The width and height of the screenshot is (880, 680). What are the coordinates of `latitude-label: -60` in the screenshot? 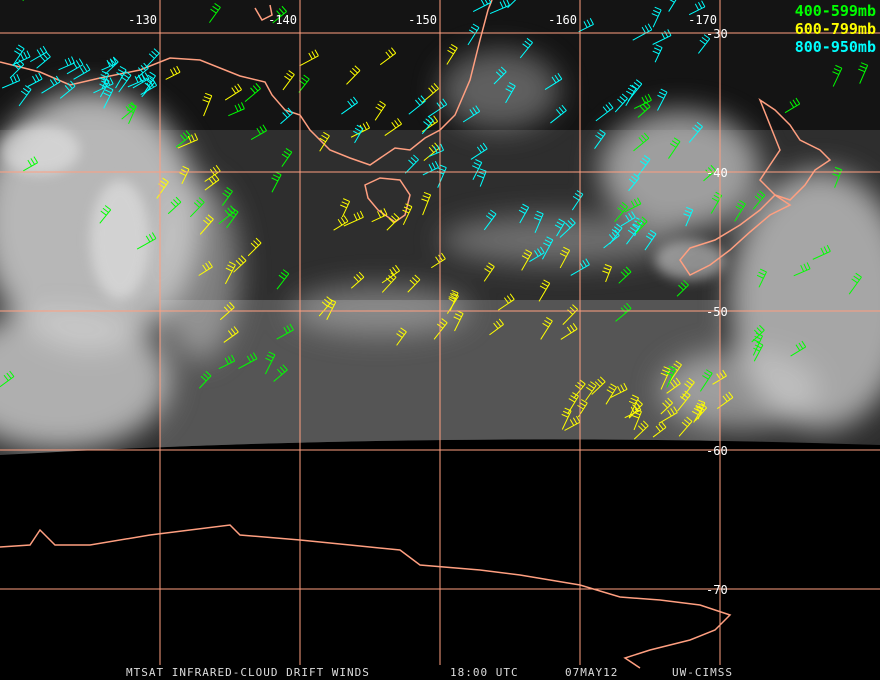 It's located at (717, 451).